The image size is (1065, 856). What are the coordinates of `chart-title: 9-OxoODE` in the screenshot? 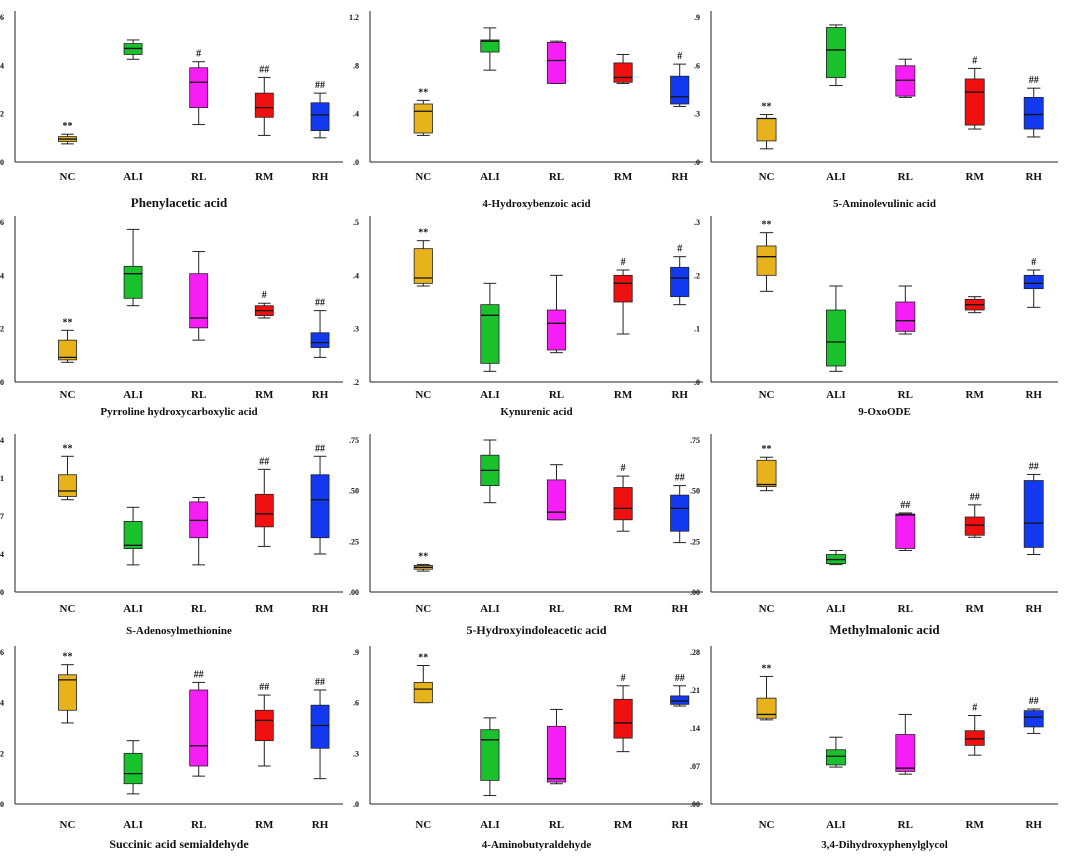 It's located at (884, 412).